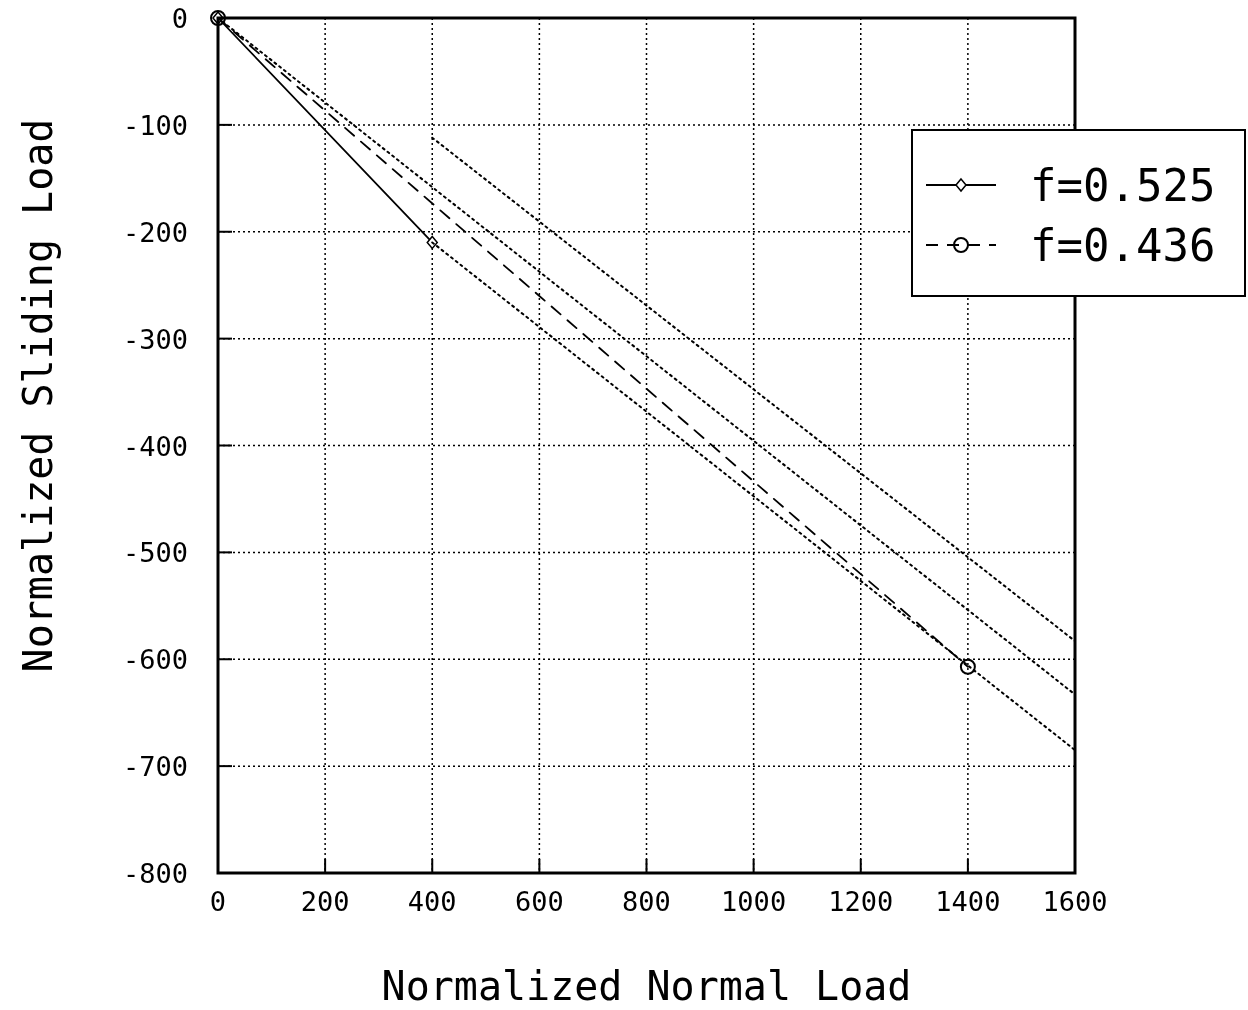 This screenshot has width=1248, height=1010. What do you see at coordinates (155, 339) in the screenshot?
I see `y-tick-label: -300` at bounding box center [155, 339].